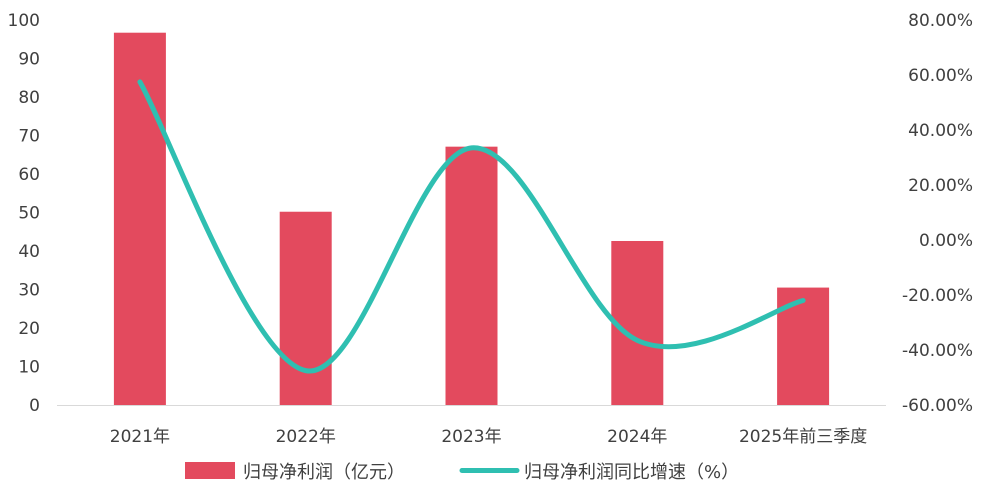 This screenshot has height=495, width=986. I want to click on left-tick-label: 0, so click(34, 406).